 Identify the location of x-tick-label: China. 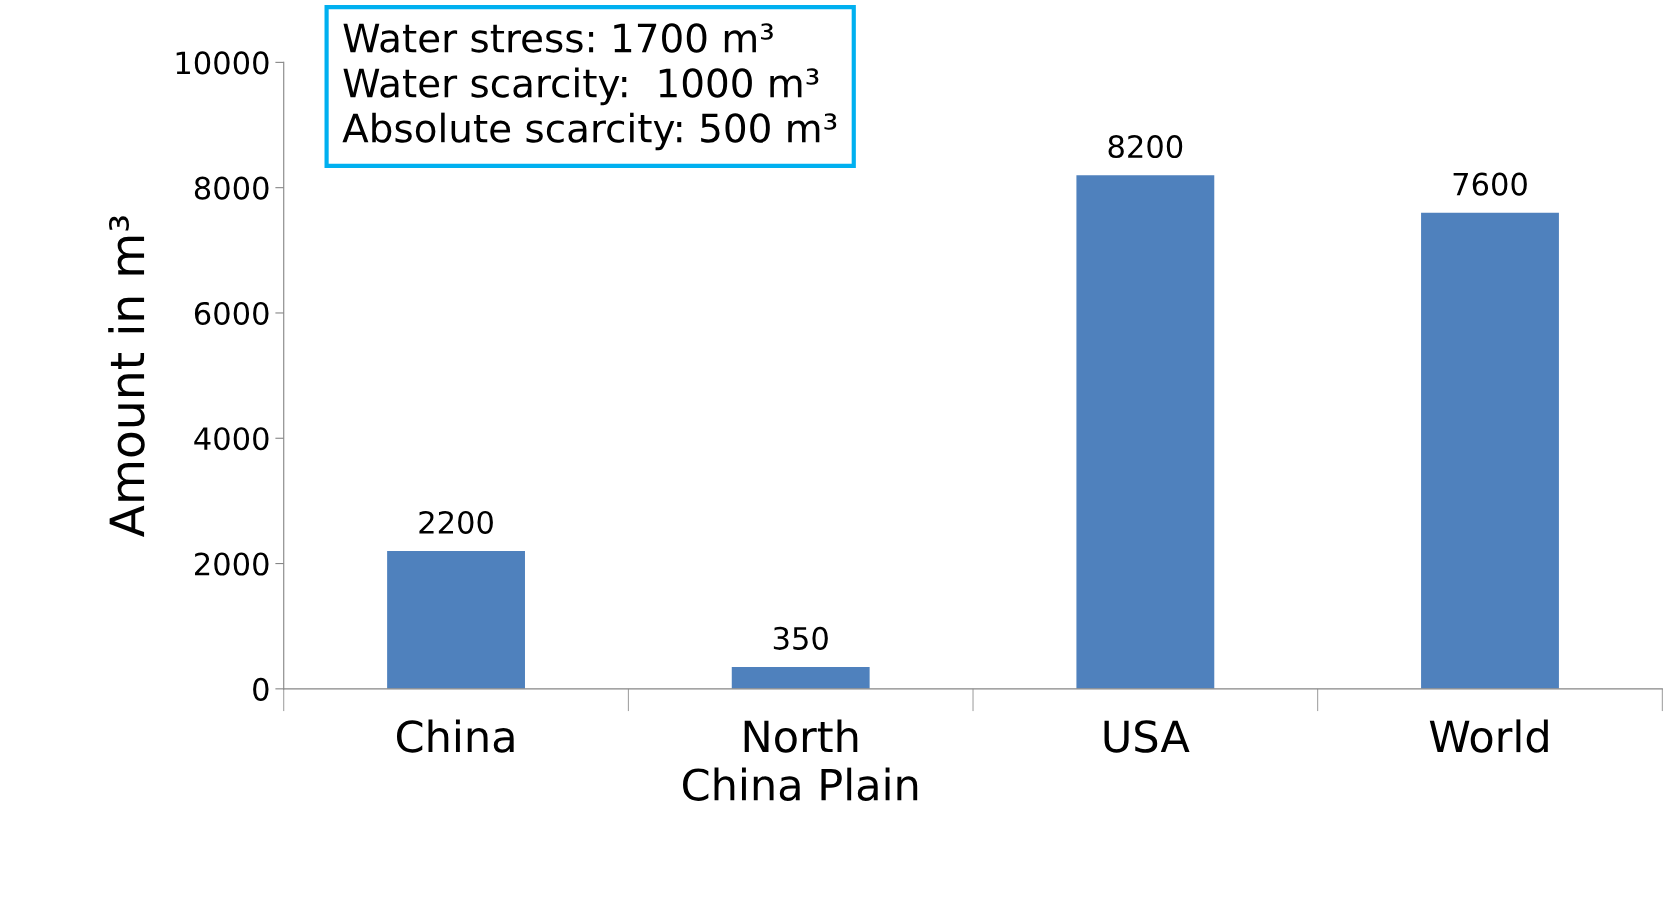
(455, 736).